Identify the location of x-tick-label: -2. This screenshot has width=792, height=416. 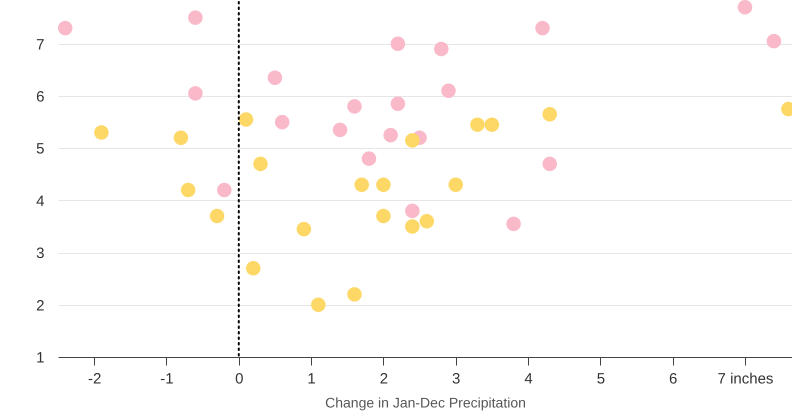
(95, 379).